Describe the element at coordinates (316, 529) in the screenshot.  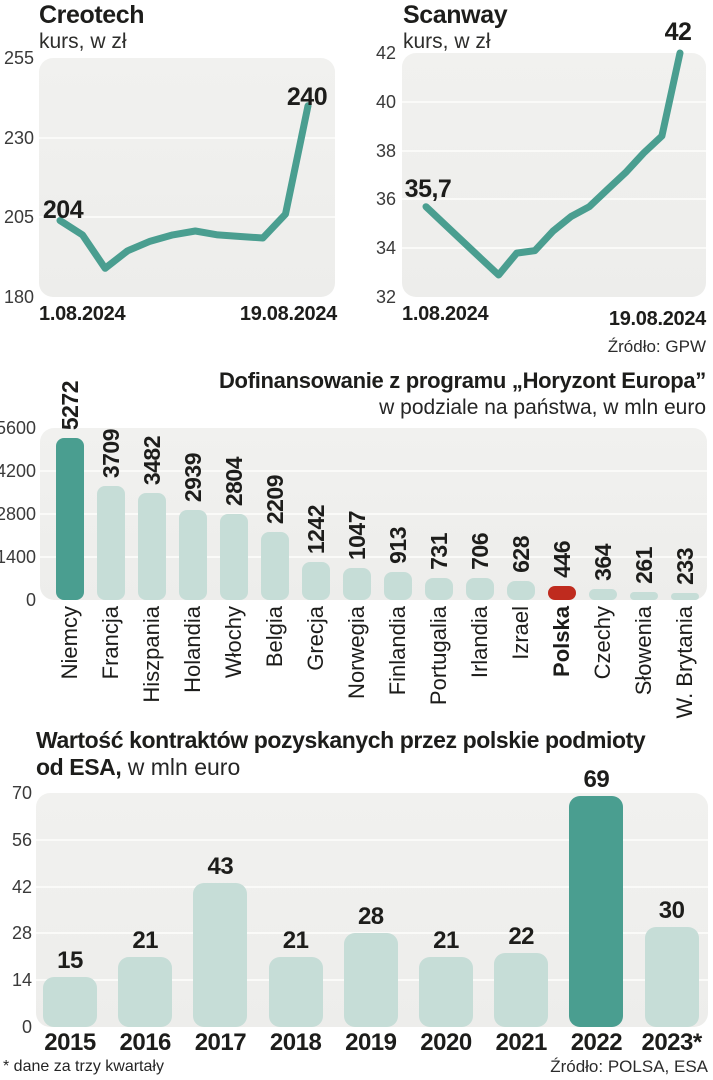
I see `bar-value-label-grecja: 1242` at that location.